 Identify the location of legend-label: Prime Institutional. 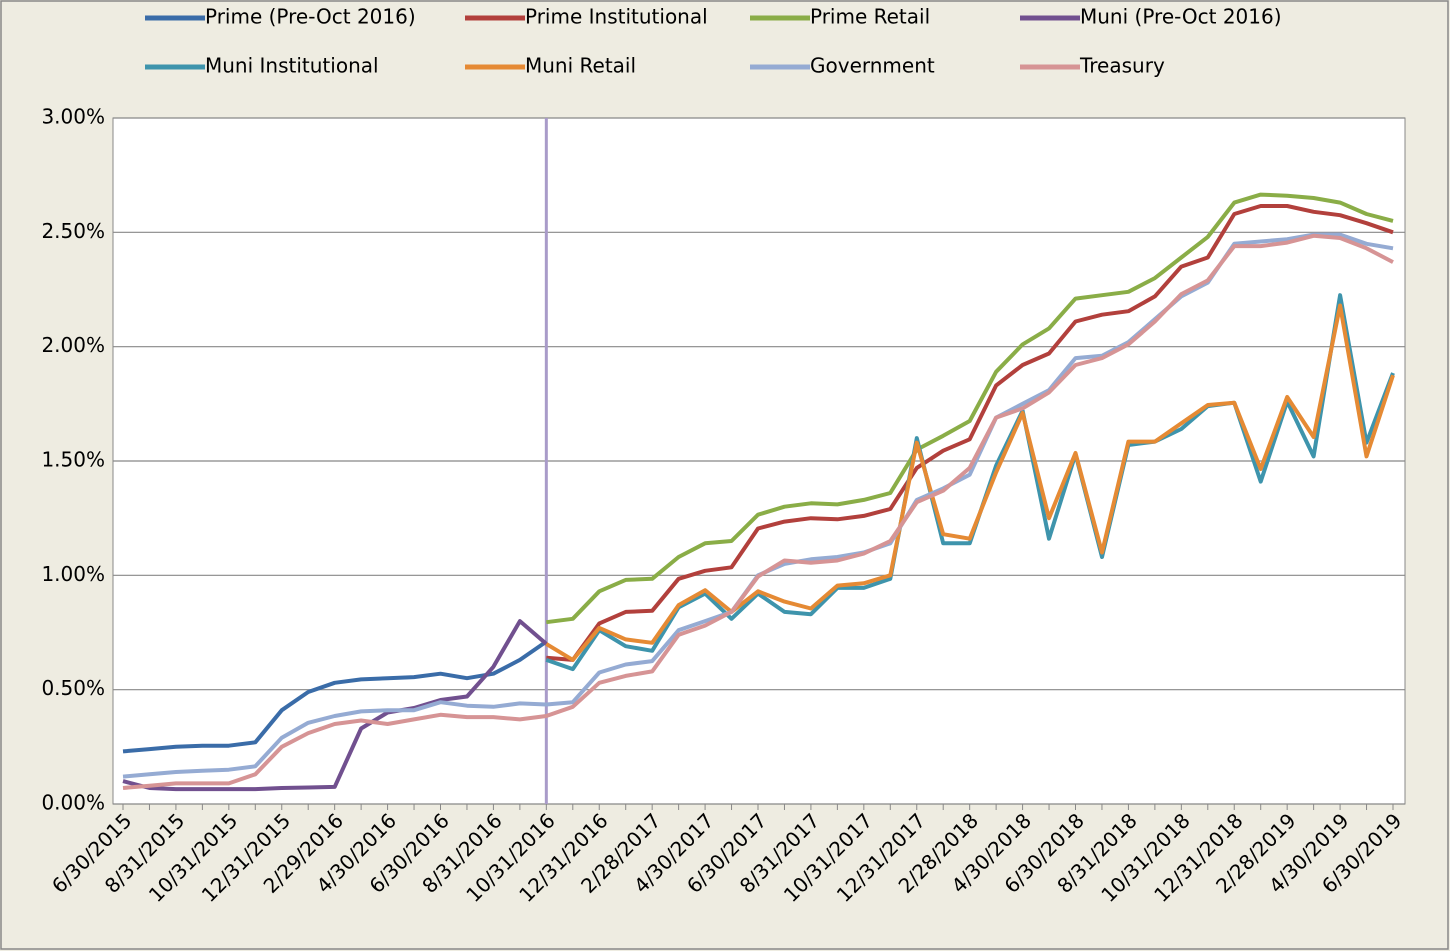
(616, 17).